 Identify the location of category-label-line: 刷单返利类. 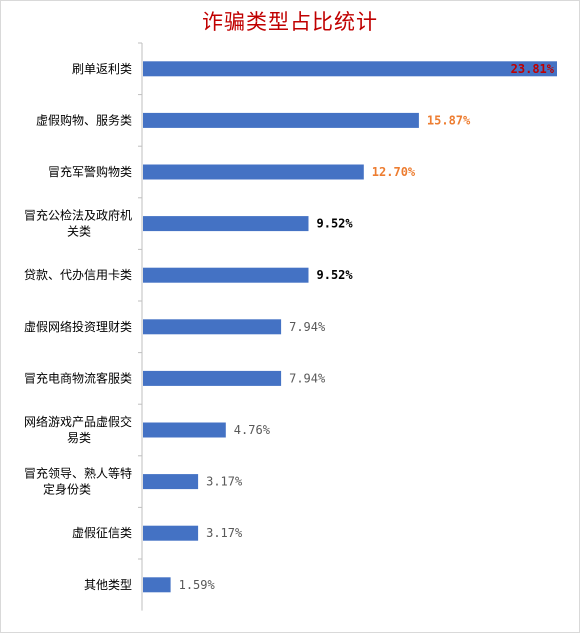
(102, 69).